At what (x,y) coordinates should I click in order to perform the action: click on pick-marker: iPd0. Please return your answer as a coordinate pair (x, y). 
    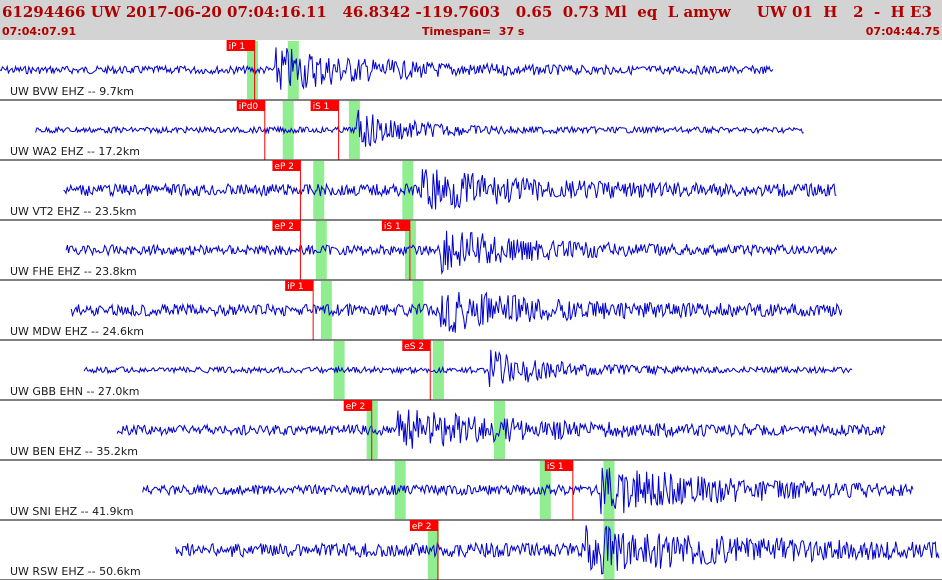
    Looking at the image, I should click on (251, 130).